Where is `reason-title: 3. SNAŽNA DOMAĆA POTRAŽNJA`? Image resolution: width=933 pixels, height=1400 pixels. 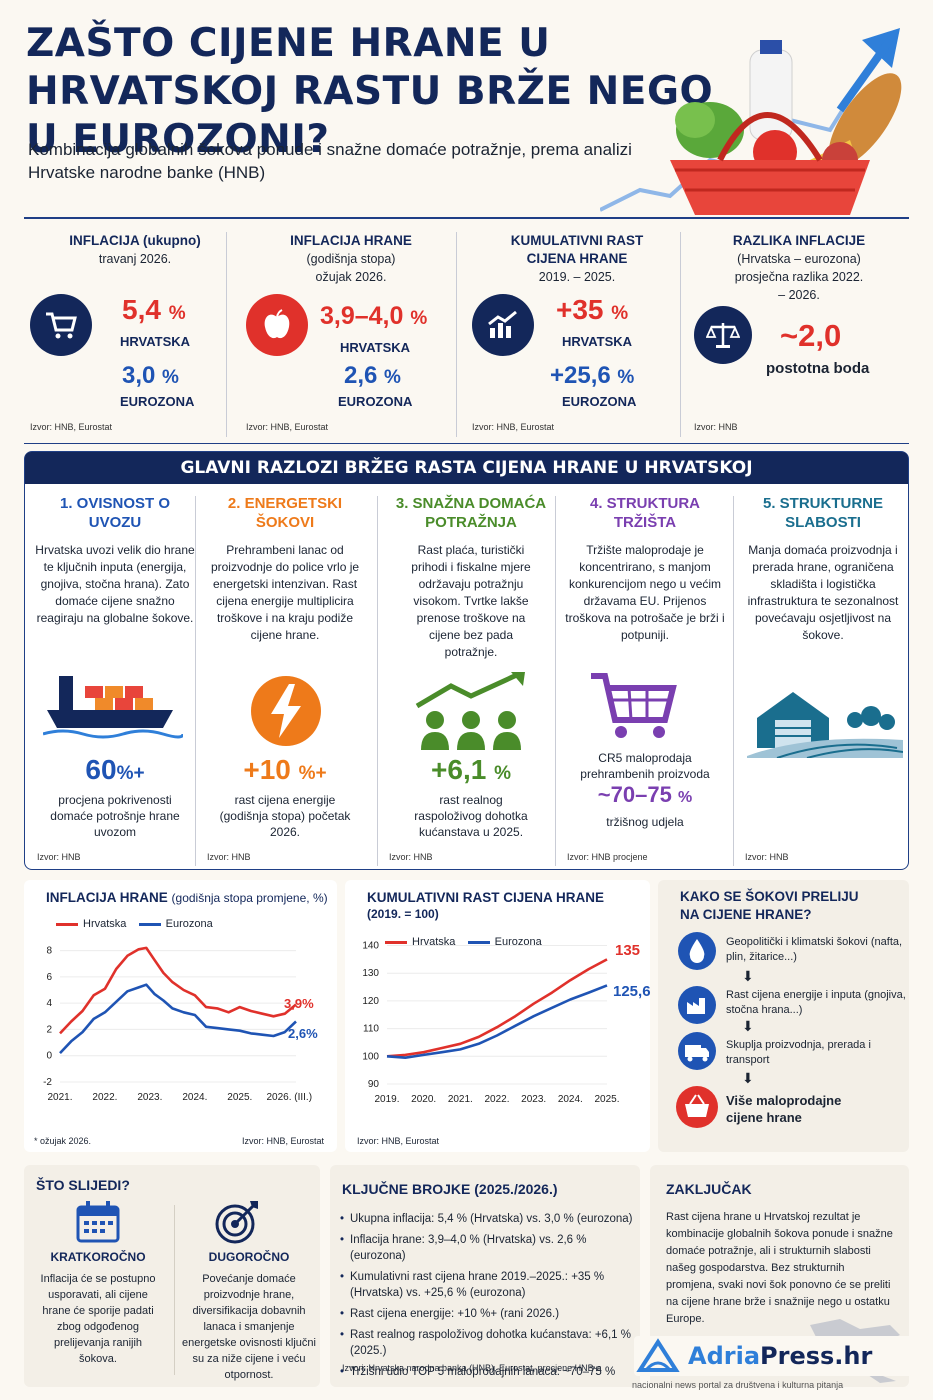 reason-title: 3. SNAŽNA DOMAĆA POTRAŽNJA is located at coordinates (471, 513).